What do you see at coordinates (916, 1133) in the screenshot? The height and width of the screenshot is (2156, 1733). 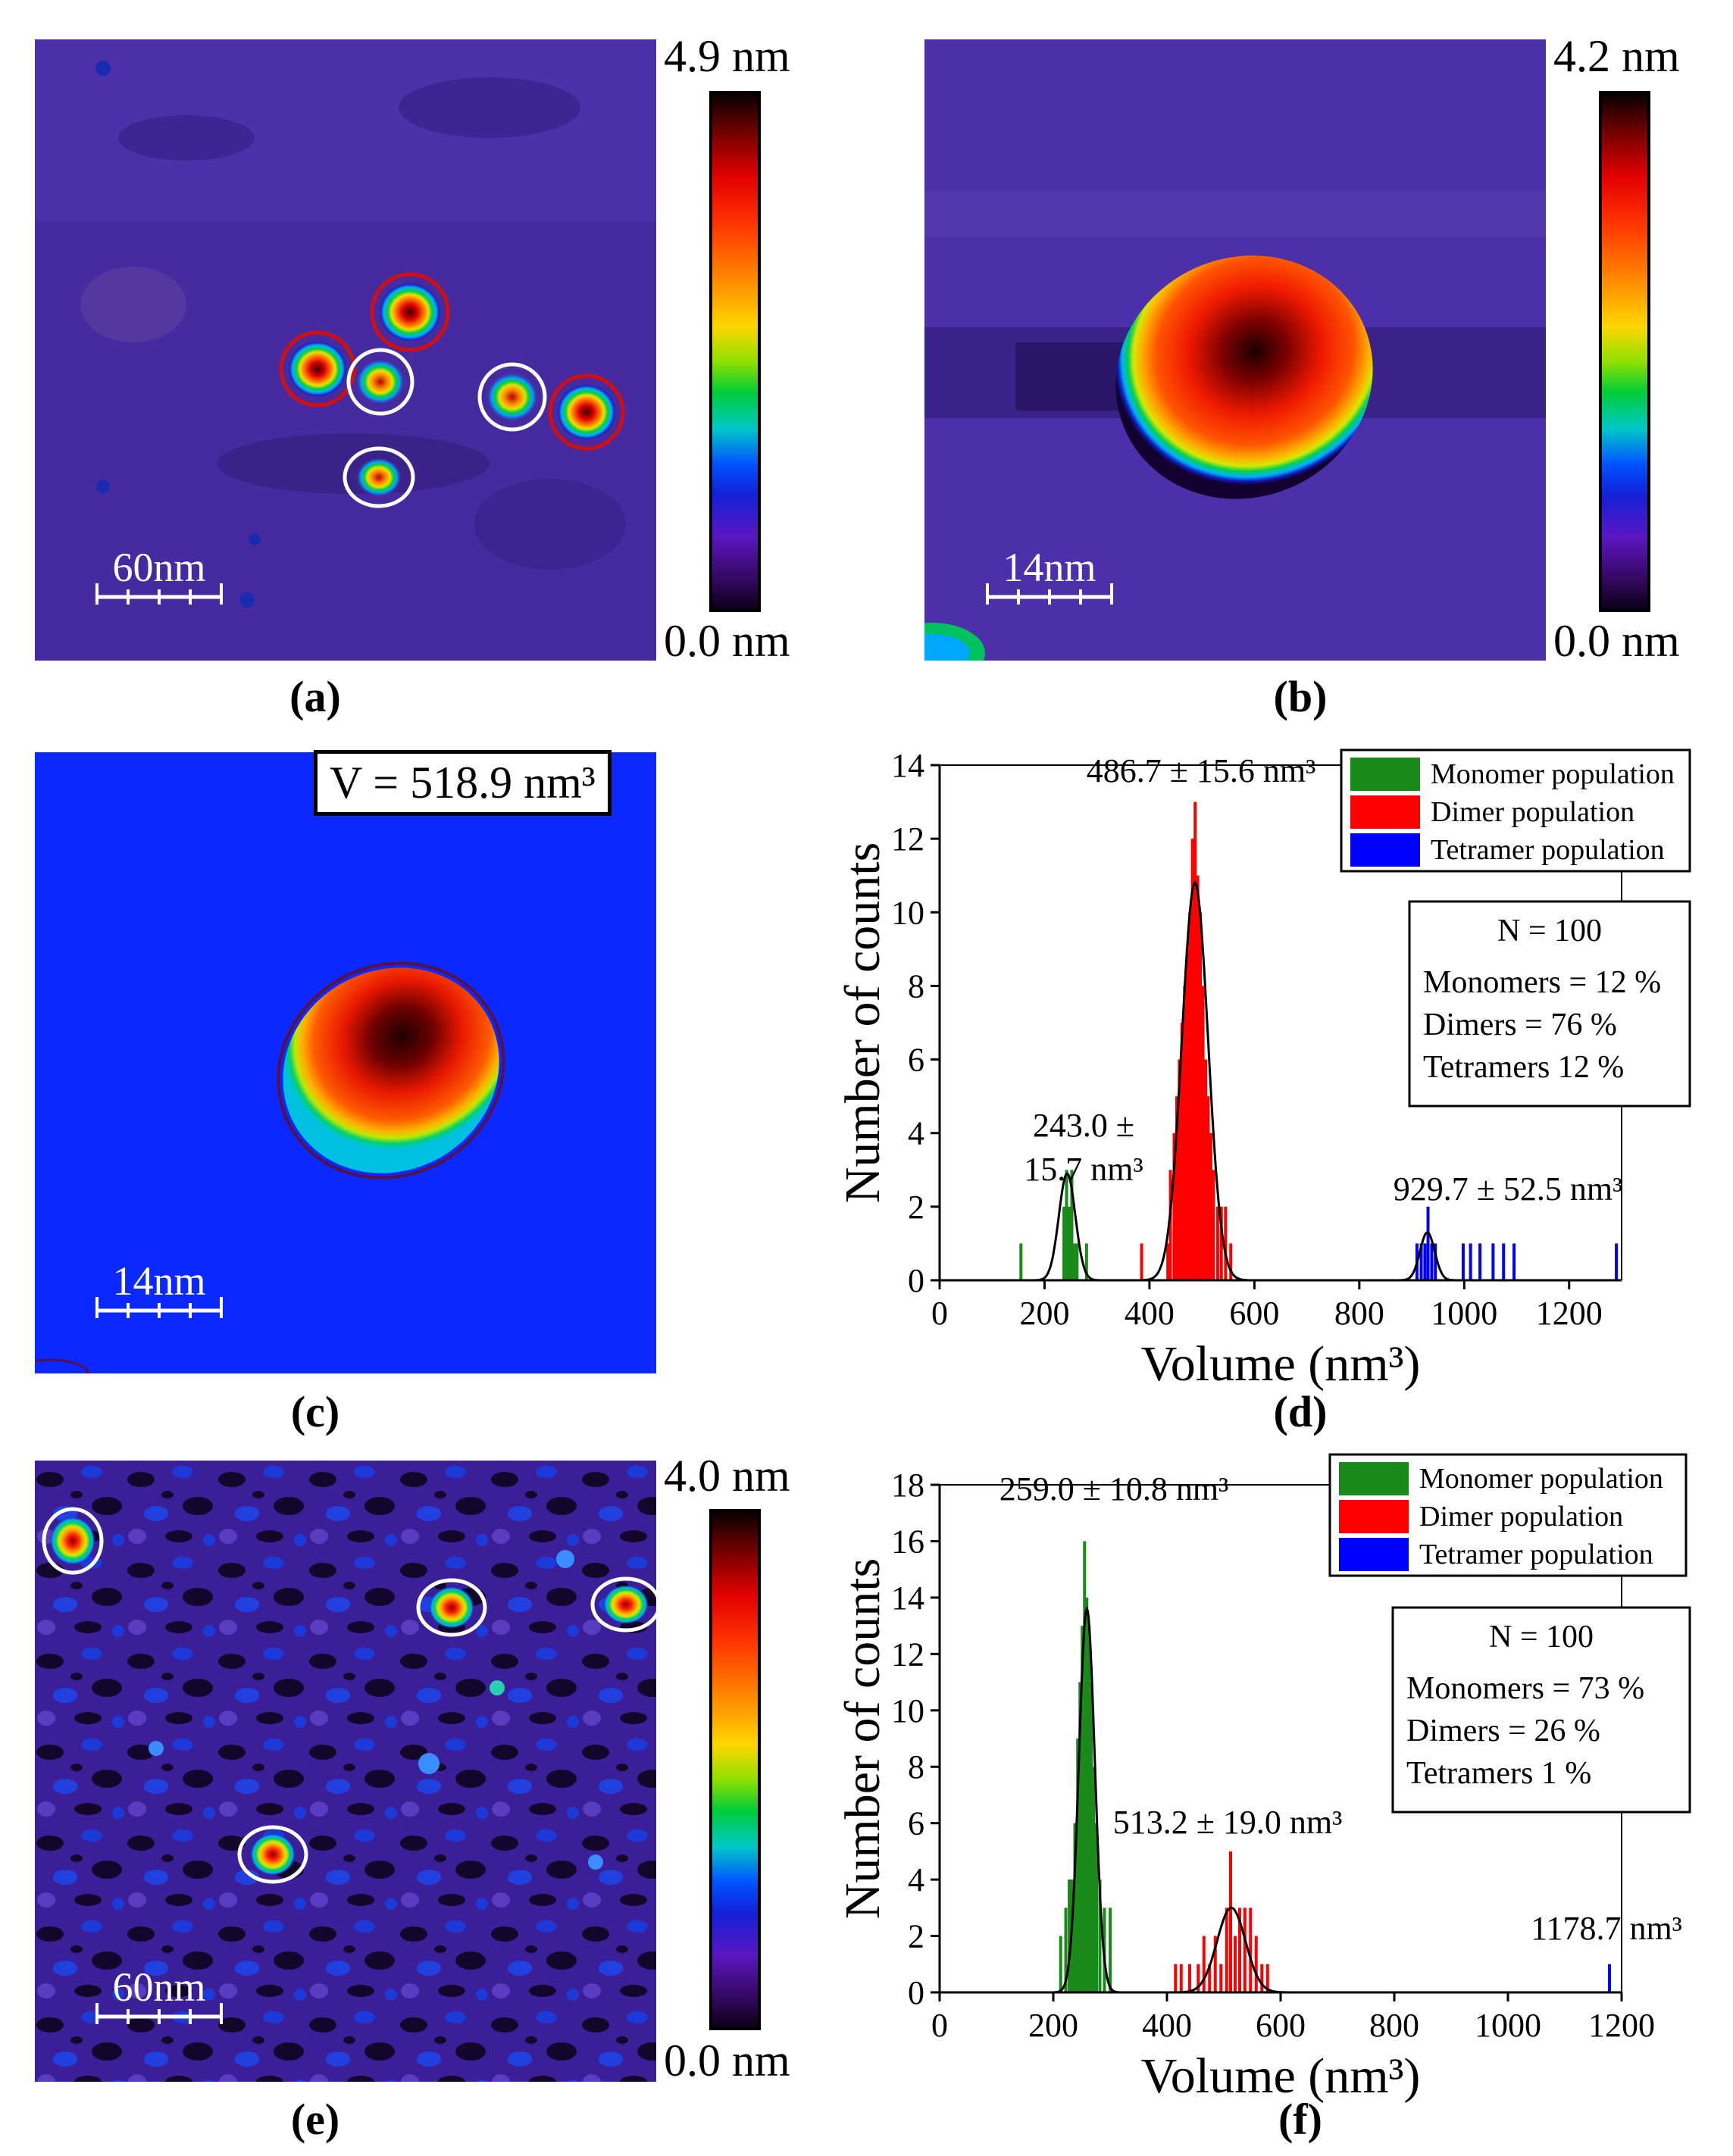 I see `y-tick-label: 4` at bounding box center [916, 1133].